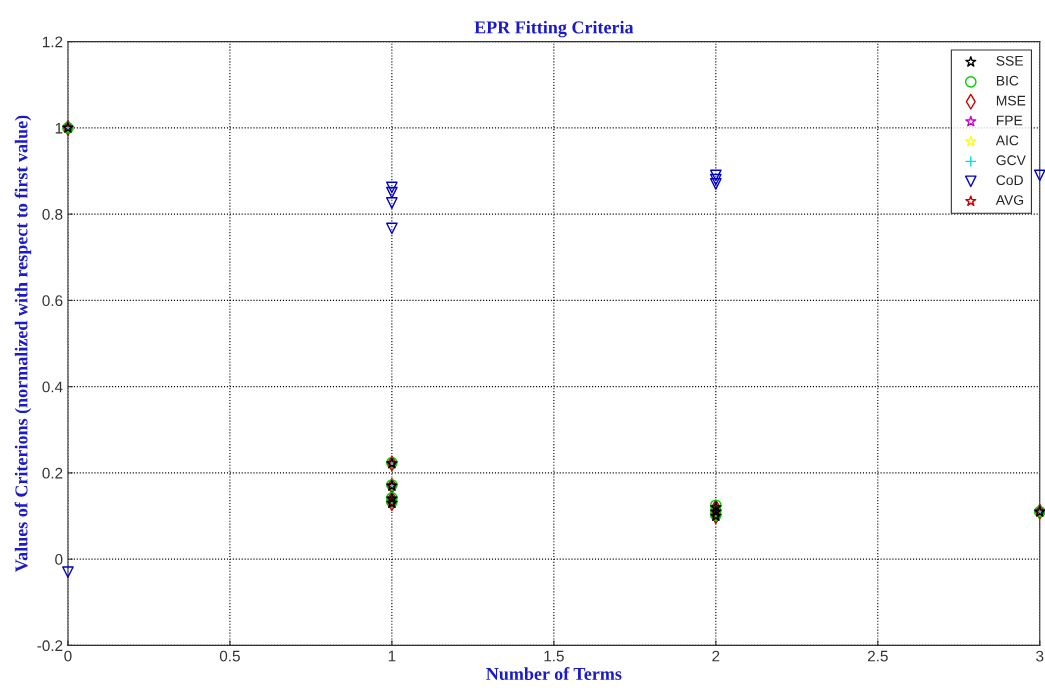 The height and width of the screenshot is (694, 1045). I want to click on y-tick-label: 1.2, so click(52, 42).